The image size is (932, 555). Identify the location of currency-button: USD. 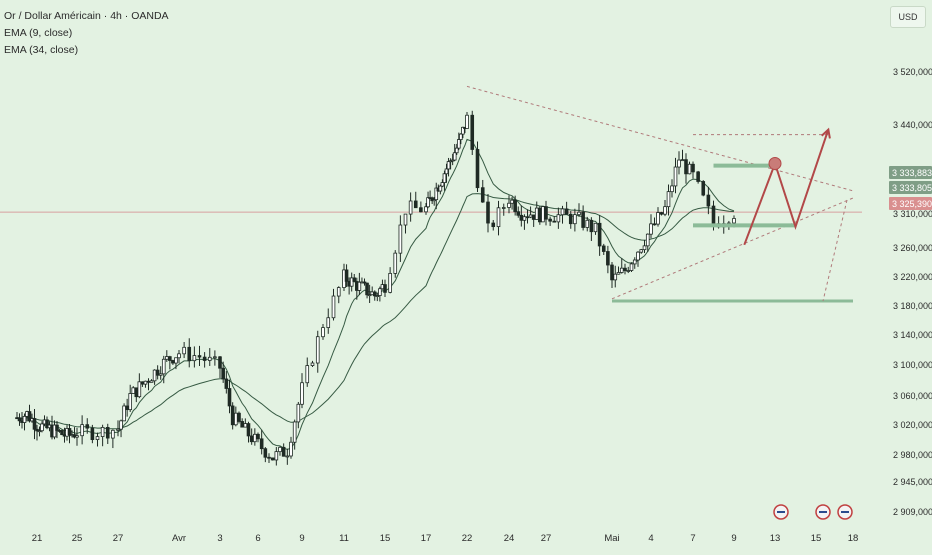
(908, 17).